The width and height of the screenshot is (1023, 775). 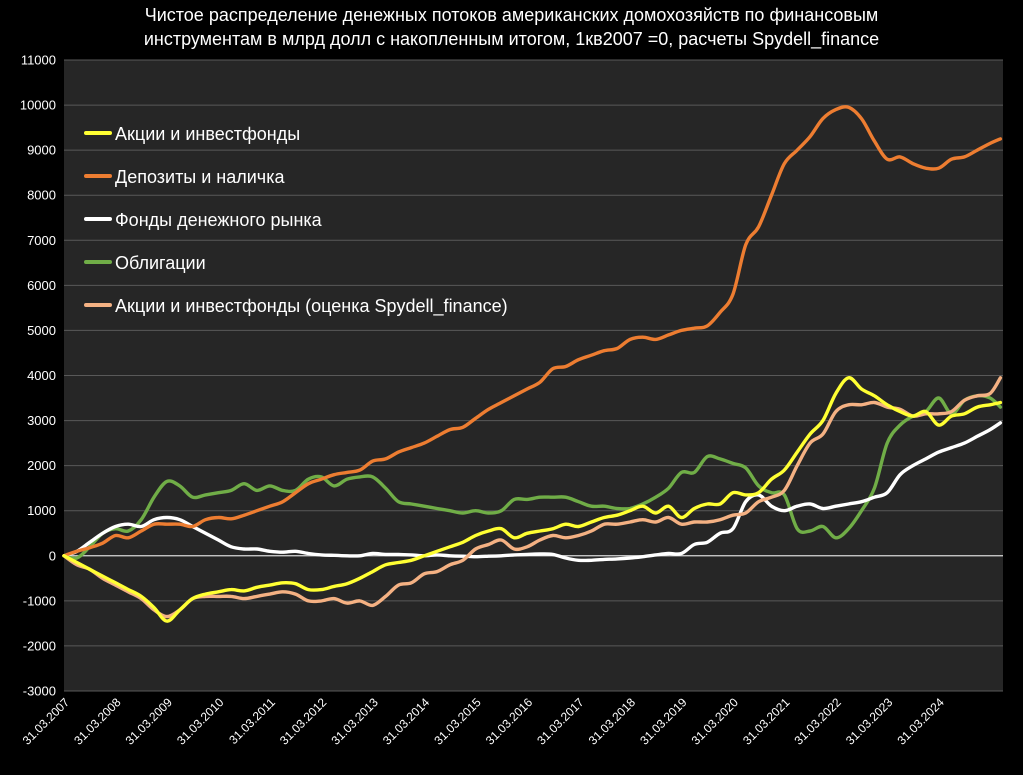 I want to click on legend-label: Акции и инвестфонды, so click(x=207, y=134).